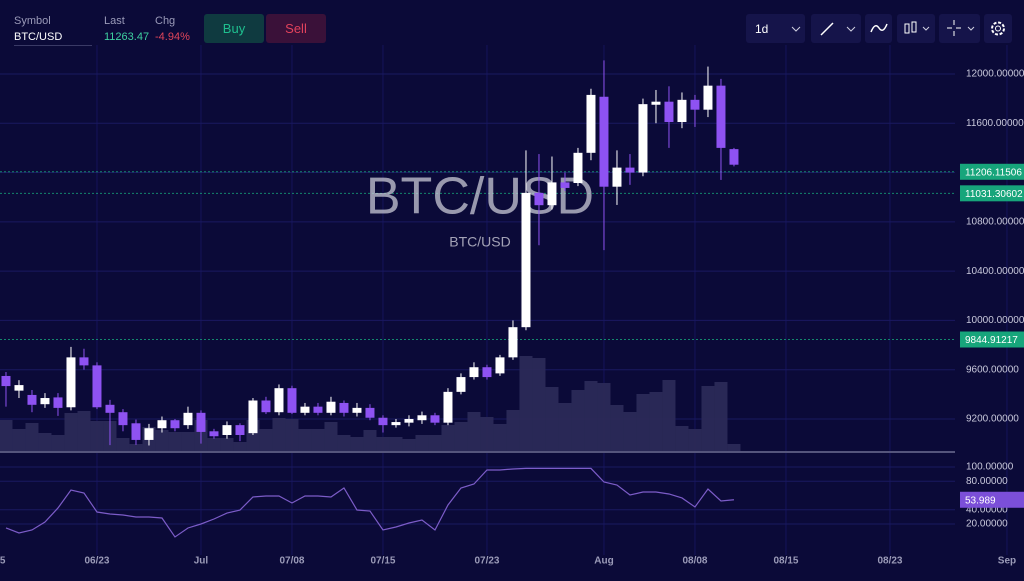  What do you see at coordinates (382, 561) in the screenshot?
I see `x-tick-label: 07/15` at bounding box center [382, 561].